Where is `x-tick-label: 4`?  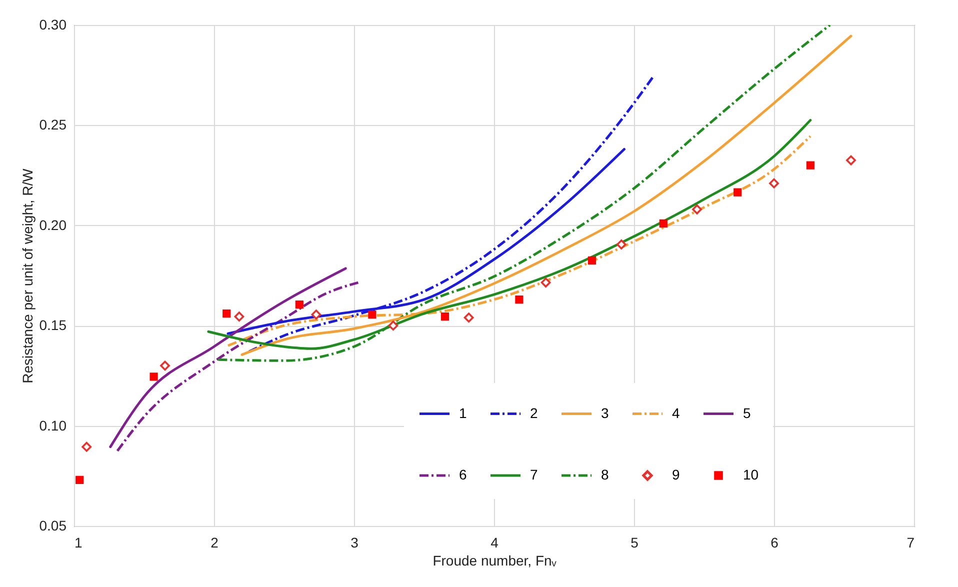 x-tick-label: 4 is located at coordinates (494, 542).